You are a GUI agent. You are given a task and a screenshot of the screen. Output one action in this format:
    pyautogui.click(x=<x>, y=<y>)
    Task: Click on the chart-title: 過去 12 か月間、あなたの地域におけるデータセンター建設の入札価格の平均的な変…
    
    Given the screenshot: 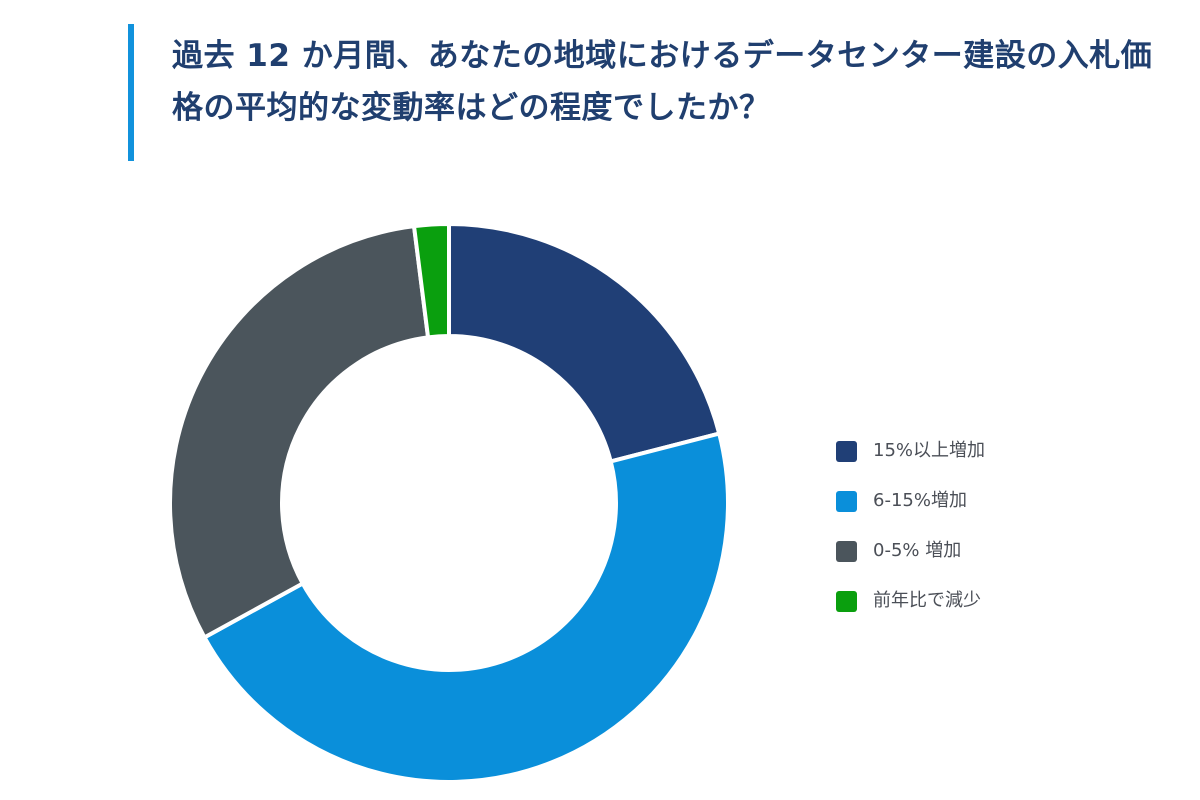 What is the action you would take?
    pyautogui.click(x=662, y=82)
    